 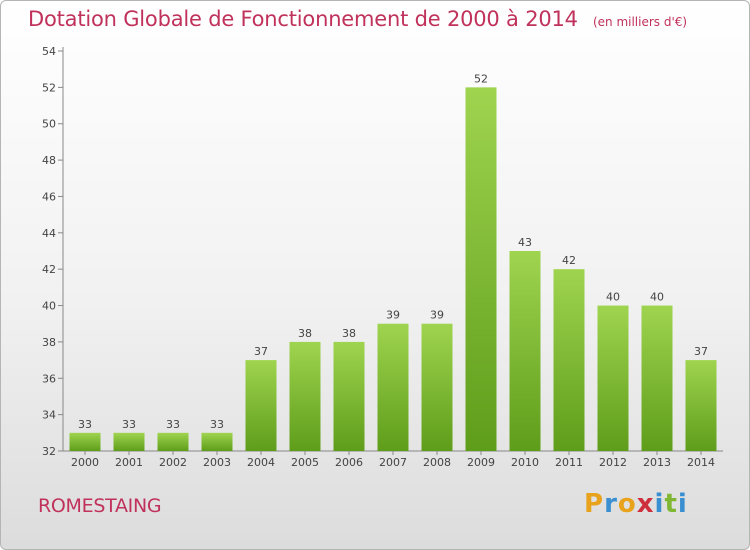 What do you see at coordinates (305, 462) in the screenshot?
I see `x-tick-label-2005: 2005` at bounding box center [305, 462].